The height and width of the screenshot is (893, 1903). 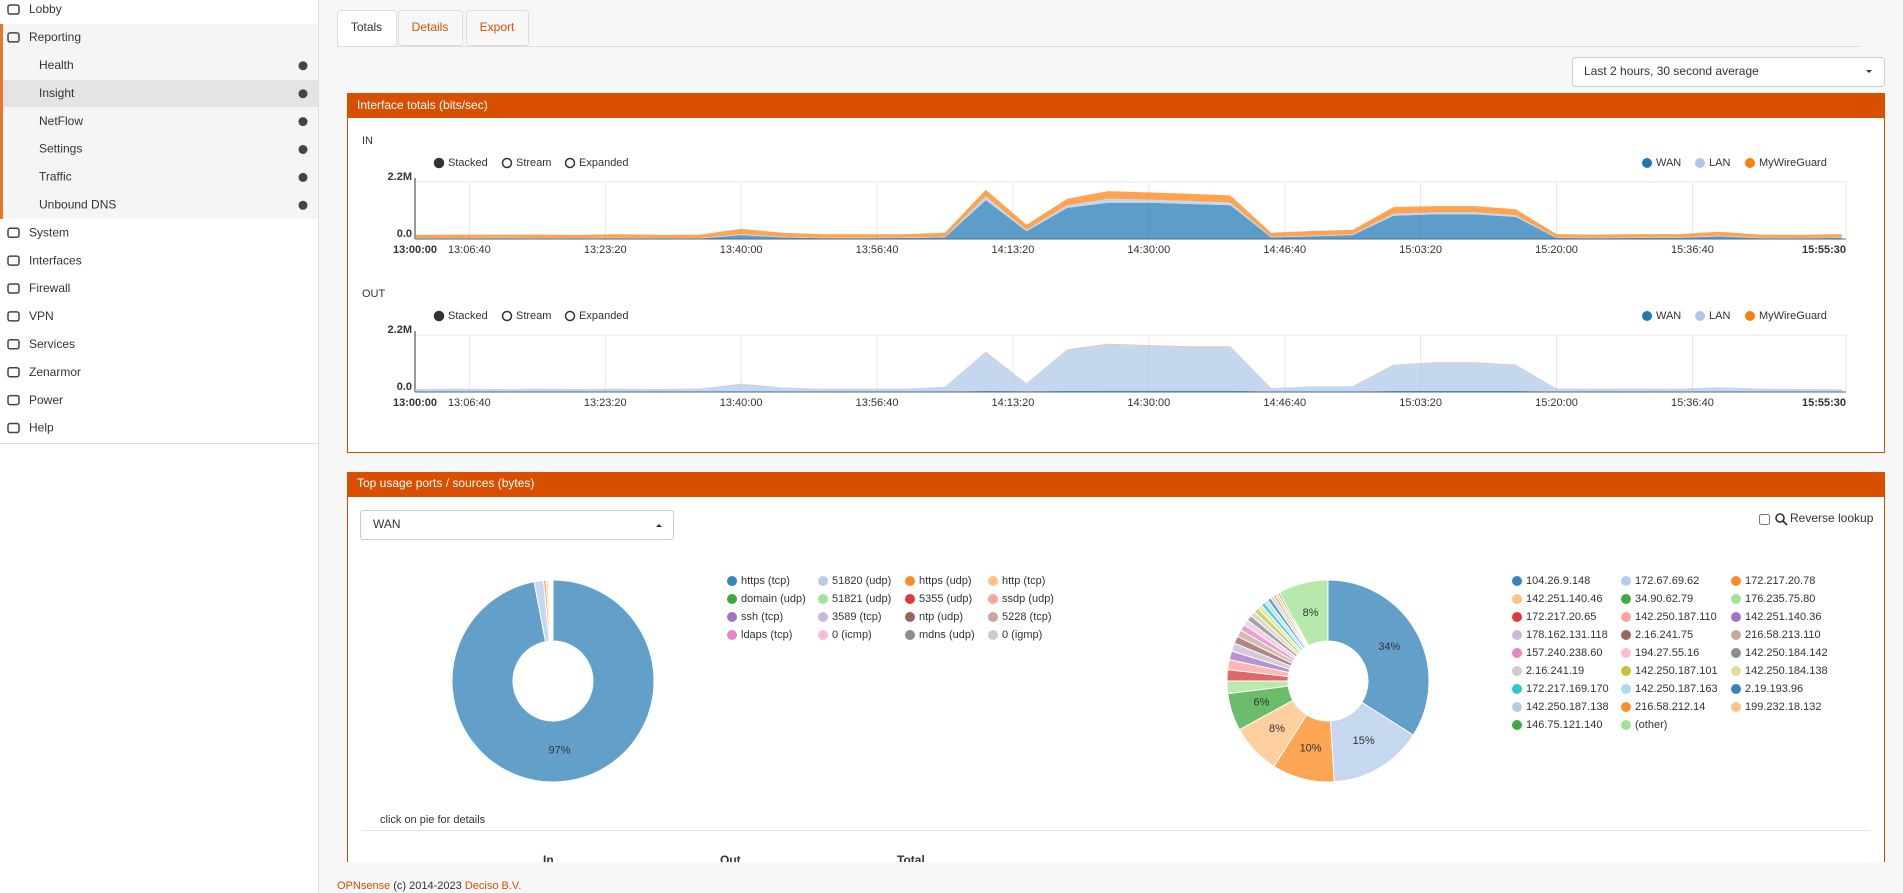 I want to click on menu-subitem: Settings, so click(x=60, y=149).